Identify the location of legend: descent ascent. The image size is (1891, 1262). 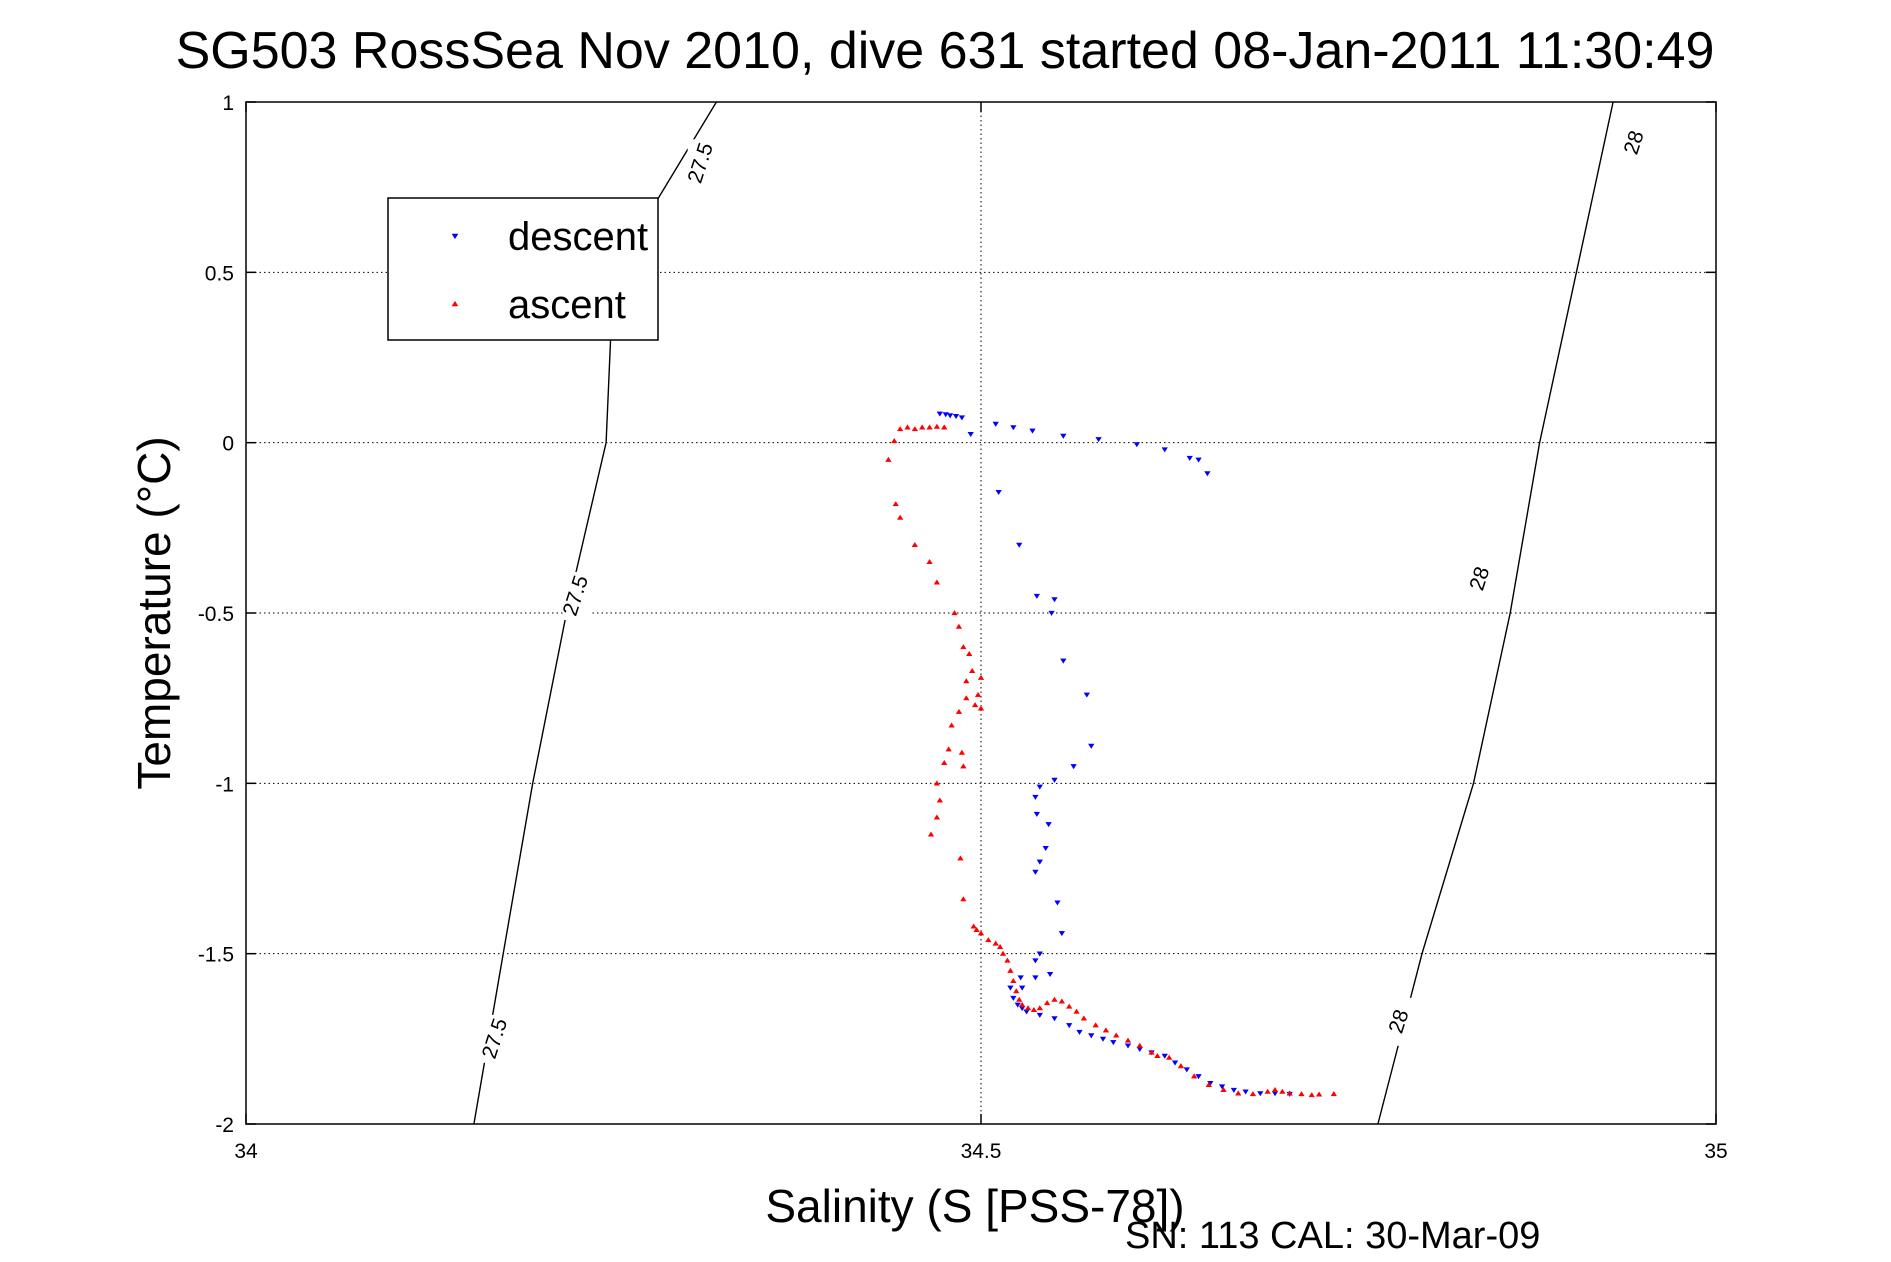
(523, 269).